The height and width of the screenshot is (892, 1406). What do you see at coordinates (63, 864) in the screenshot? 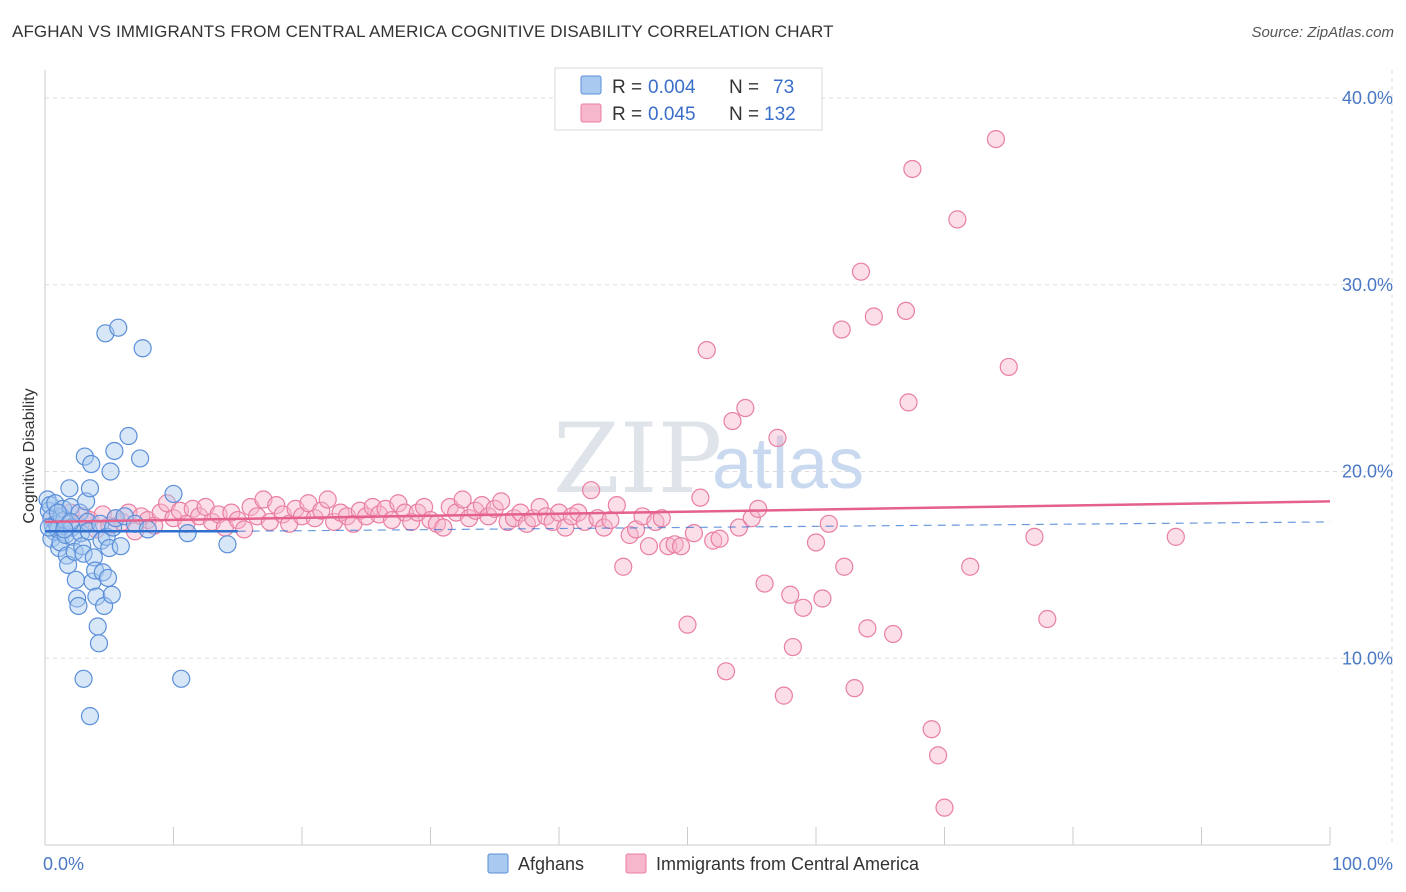
I see `x-tick-label-min: 0.0%` at bounding box center [63, 864].